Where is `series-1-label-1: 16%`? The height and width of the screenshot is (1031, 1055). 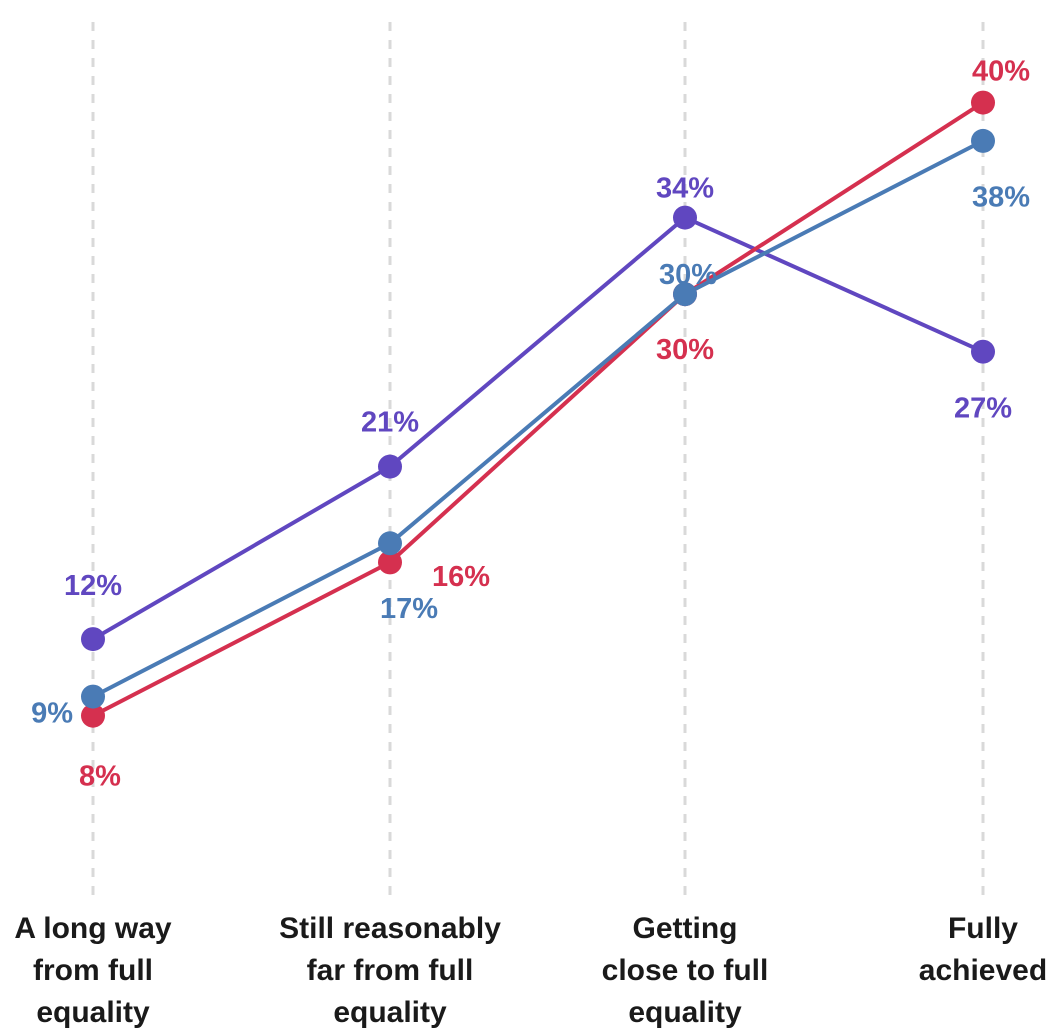
series-1-label-1: 16% is located at coordinates (461, 577).